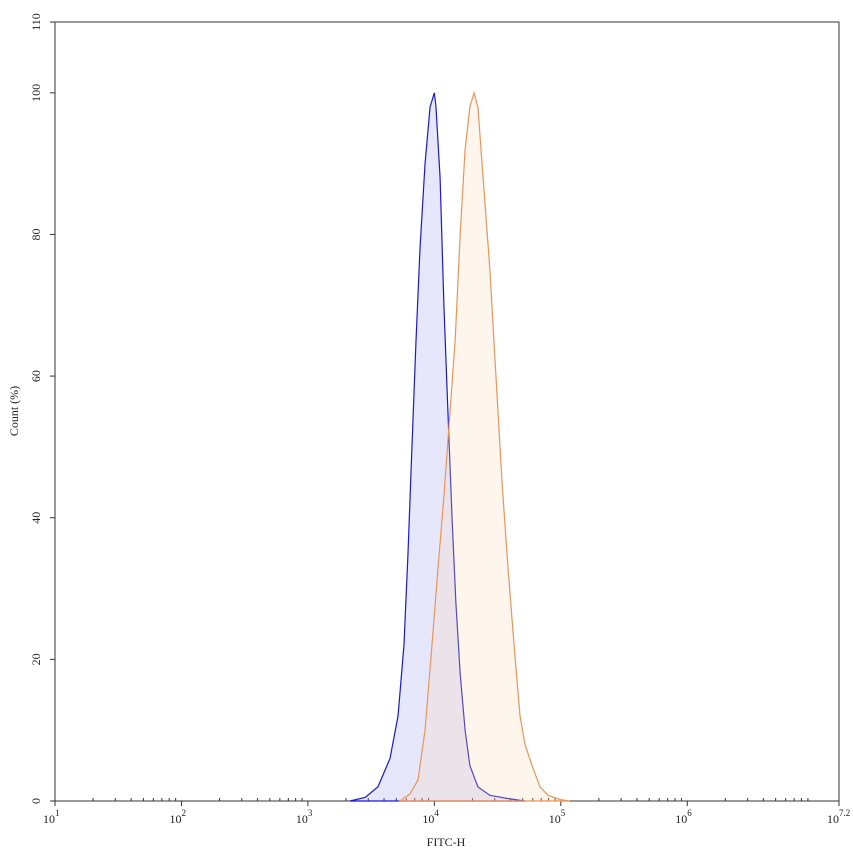  I want to click on y-tick-label: 0, so click(36, 801).